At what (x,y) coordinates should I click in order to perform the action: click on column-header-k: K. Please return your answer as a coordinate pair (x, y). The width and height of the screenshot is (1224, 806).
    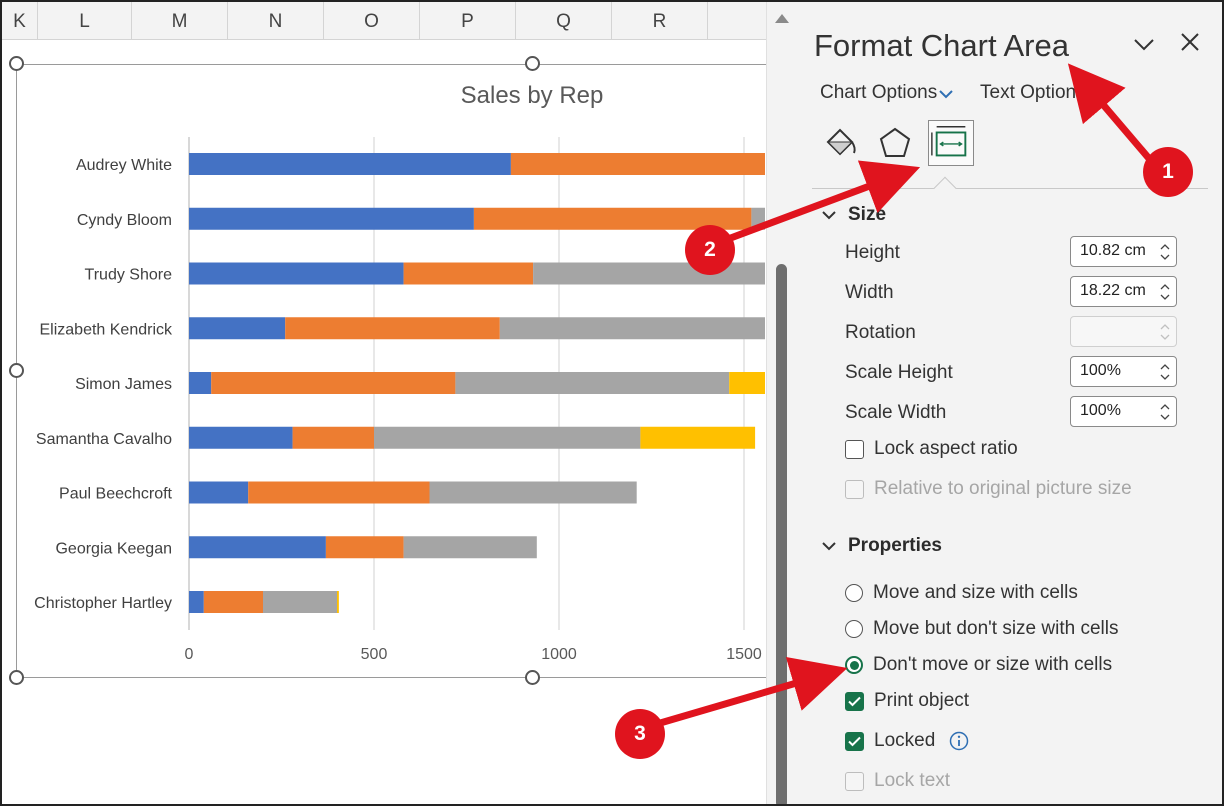
    Looking at the image, I should click on (20, 21).